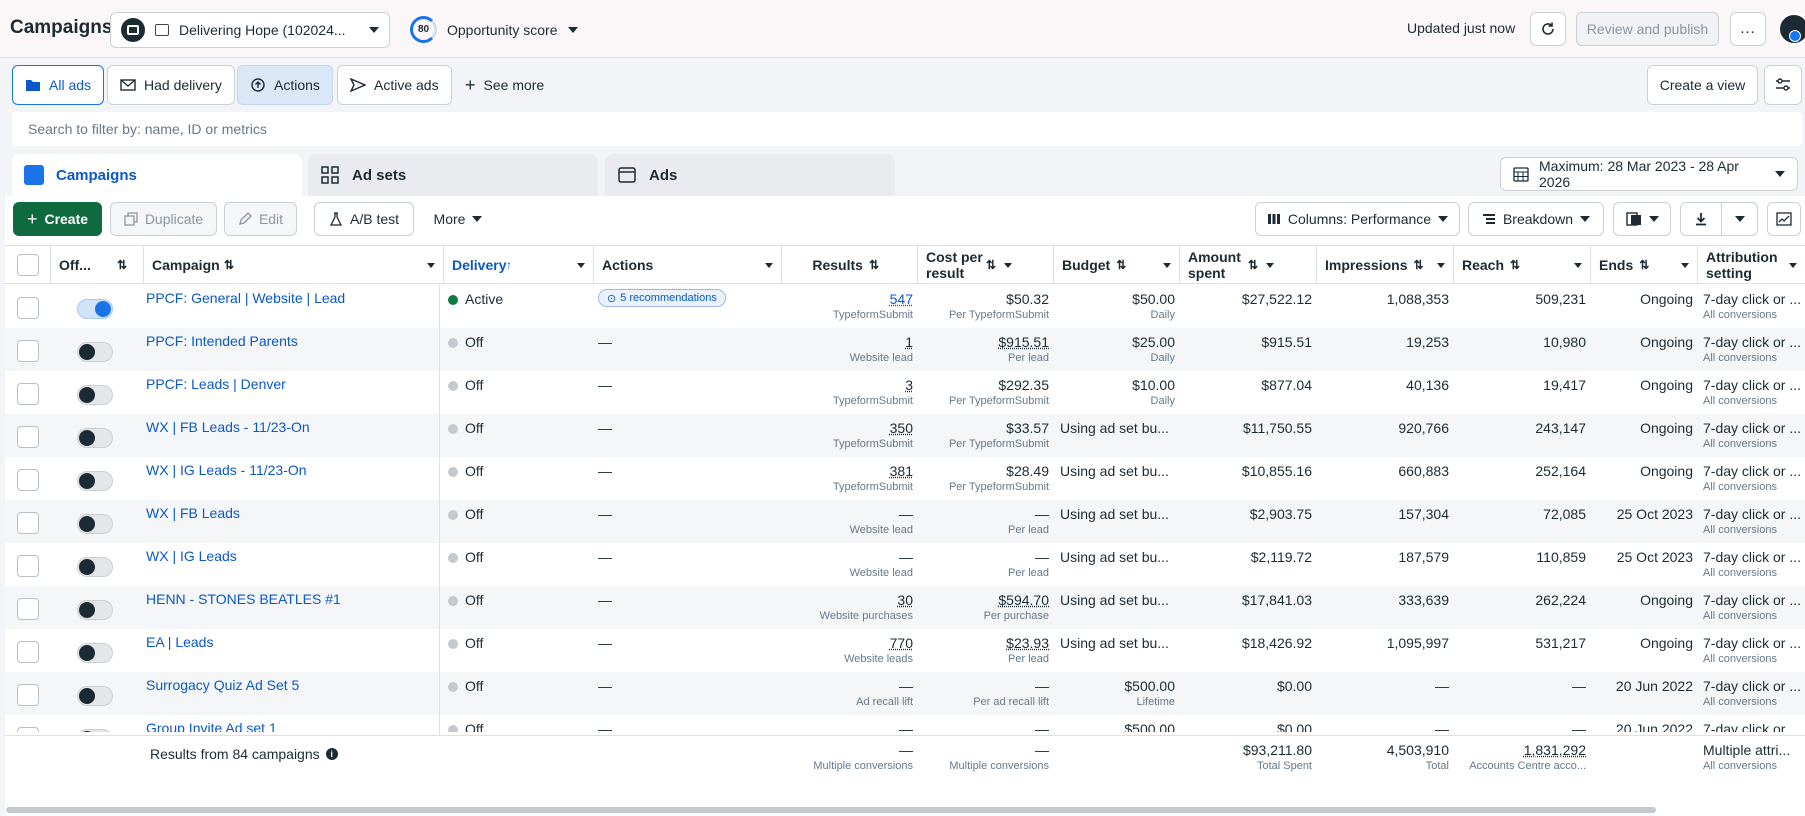 The width and height of the screenshot is (1805, 816). What do you see at coordinates (909, 342) in the screenshot?
I see `results-value: 1` at bounding box center [909, 342].